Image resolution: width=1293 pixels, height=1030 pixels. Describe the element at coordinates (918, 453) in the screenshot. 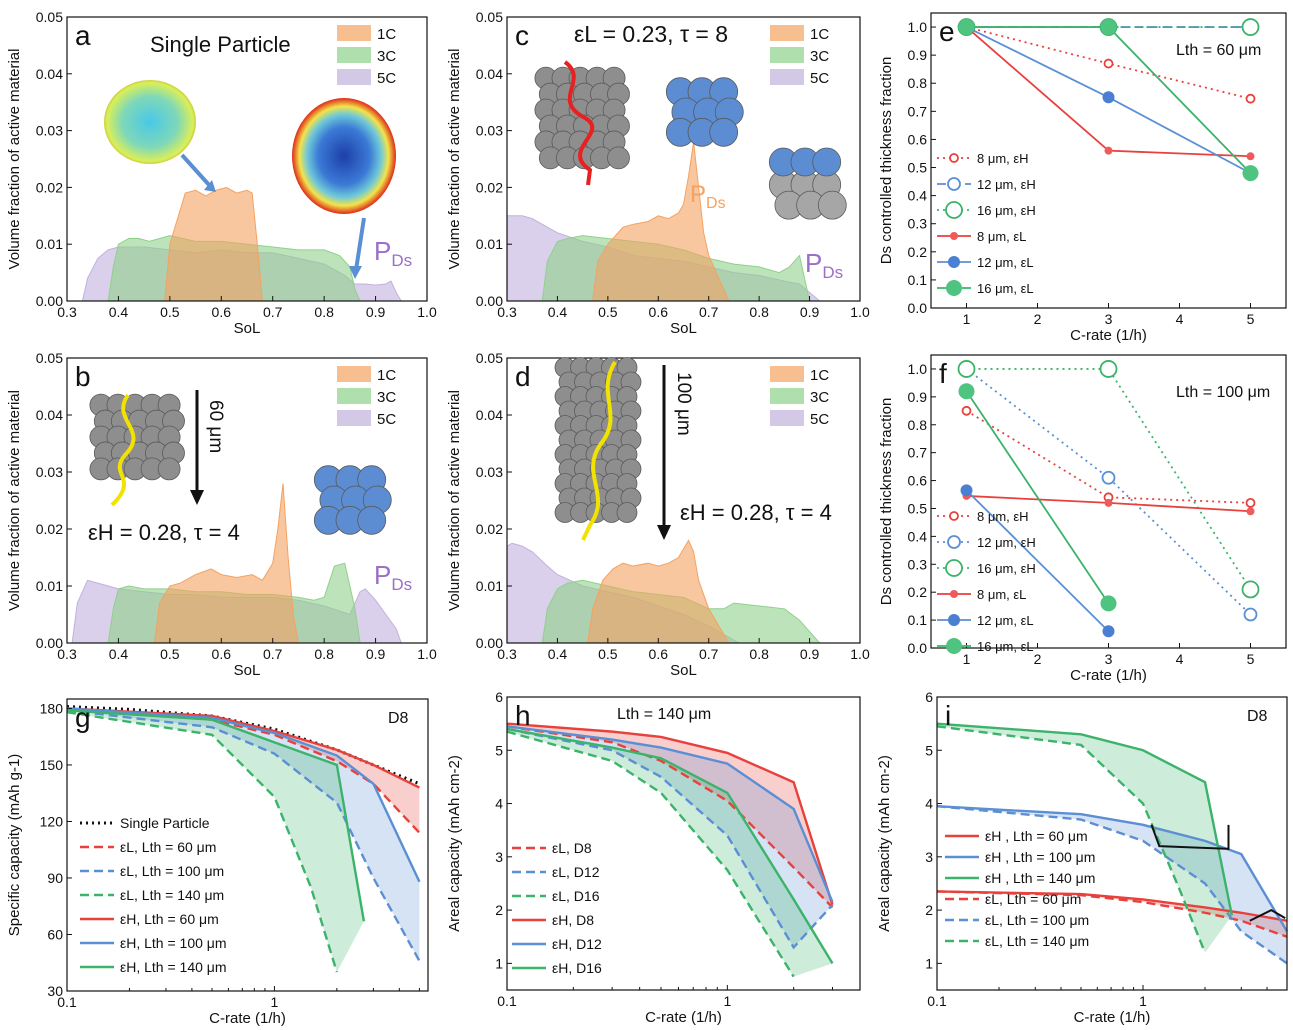

I see `y-tick-label: 0.7` at that location.